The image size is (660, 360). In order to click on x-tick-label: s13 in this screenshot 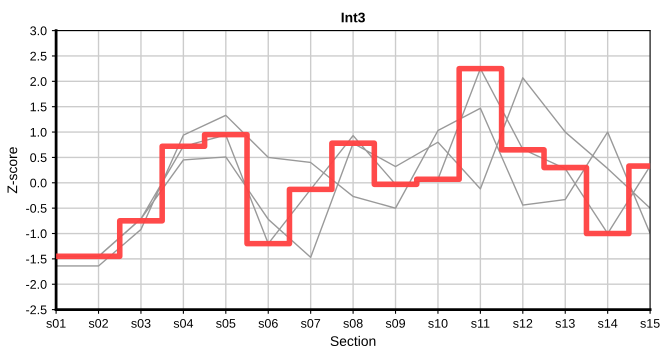, I will do `click(565, 323)`.